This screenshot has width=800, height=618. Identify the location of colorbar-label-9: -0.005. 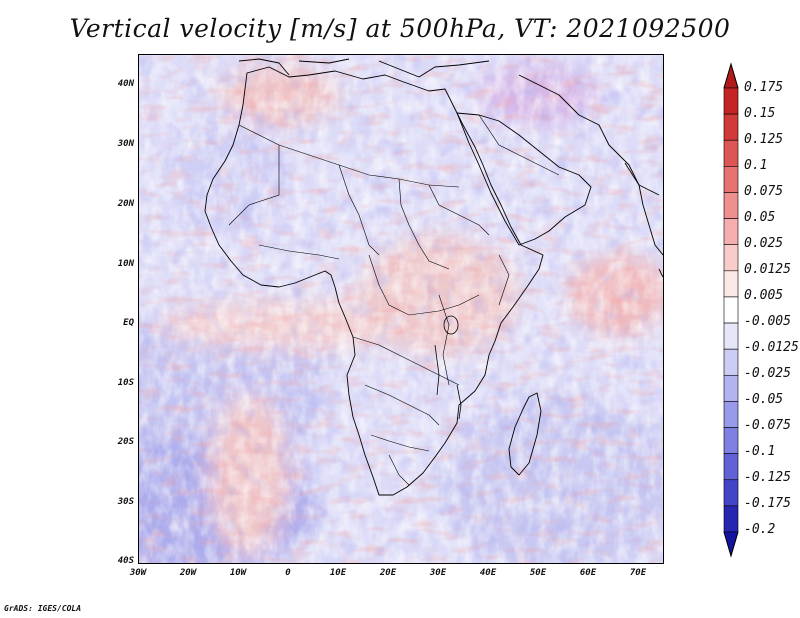
(767, 321).